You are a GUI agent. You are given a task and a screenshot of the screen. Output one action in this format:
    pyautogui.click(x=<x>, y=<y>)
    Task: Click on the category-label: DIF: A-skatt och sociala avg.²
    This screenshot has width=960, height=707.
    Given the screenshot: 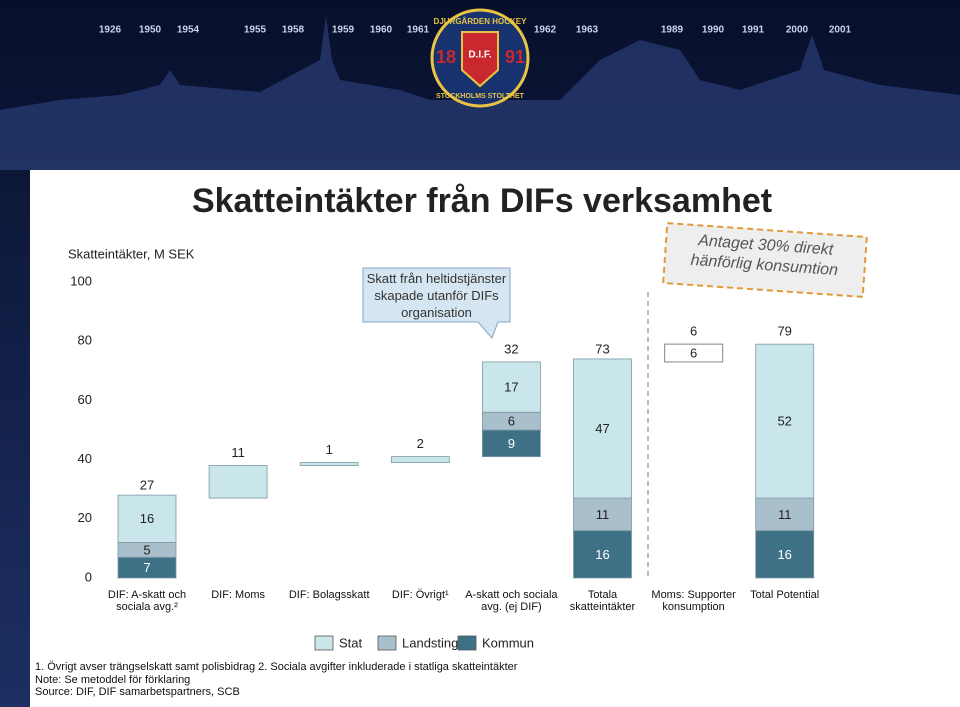 What is the action you would take?
    pyautogui.click(x=147, y=601)
    